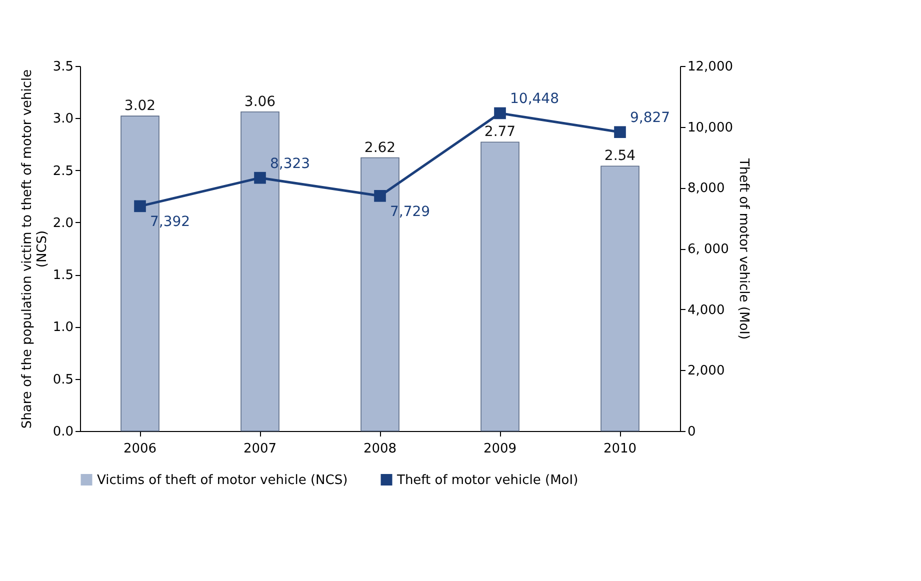  Describe the element at coordinates (260, 449) in the screenshot. I see `x-tick-label: 2007` at that location.